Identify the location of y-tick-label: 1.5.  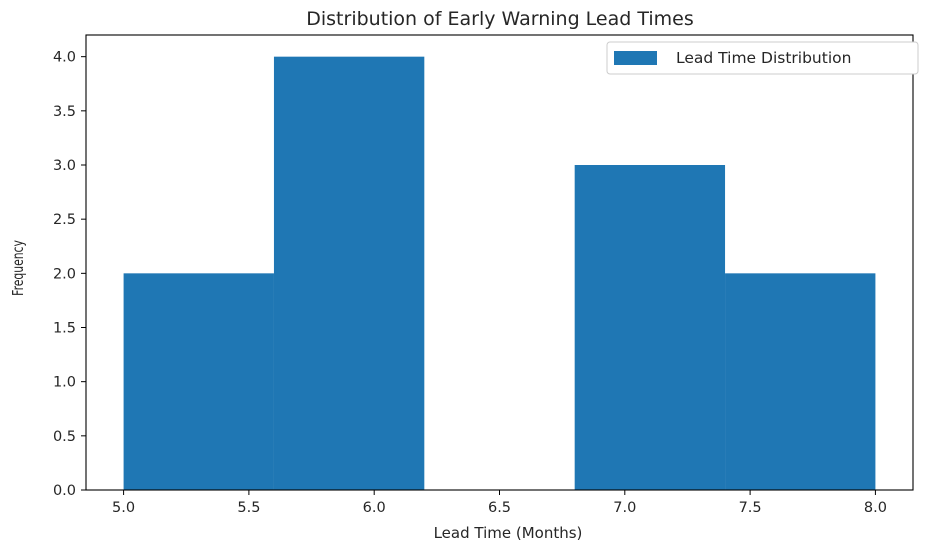
(64, 329).